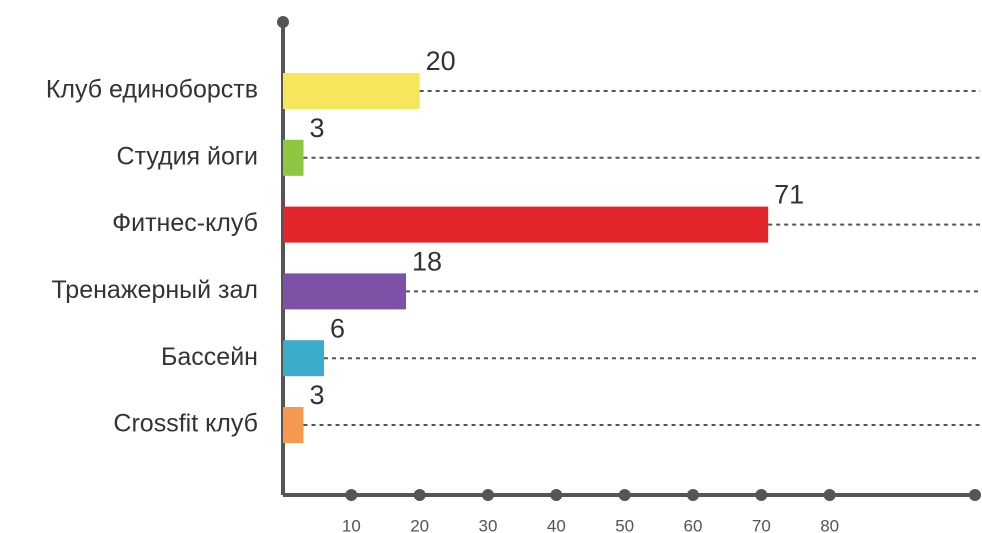  I want to click on x-tick-label: 40, so click(556, 524).